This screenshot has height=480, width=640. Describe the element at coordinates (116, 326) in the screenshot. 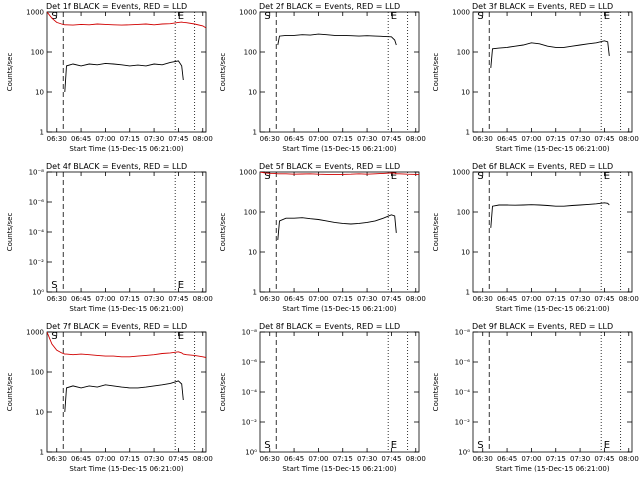

I see `chart-title: Det 7f BLACK = Events, RED = LLD` at that location.